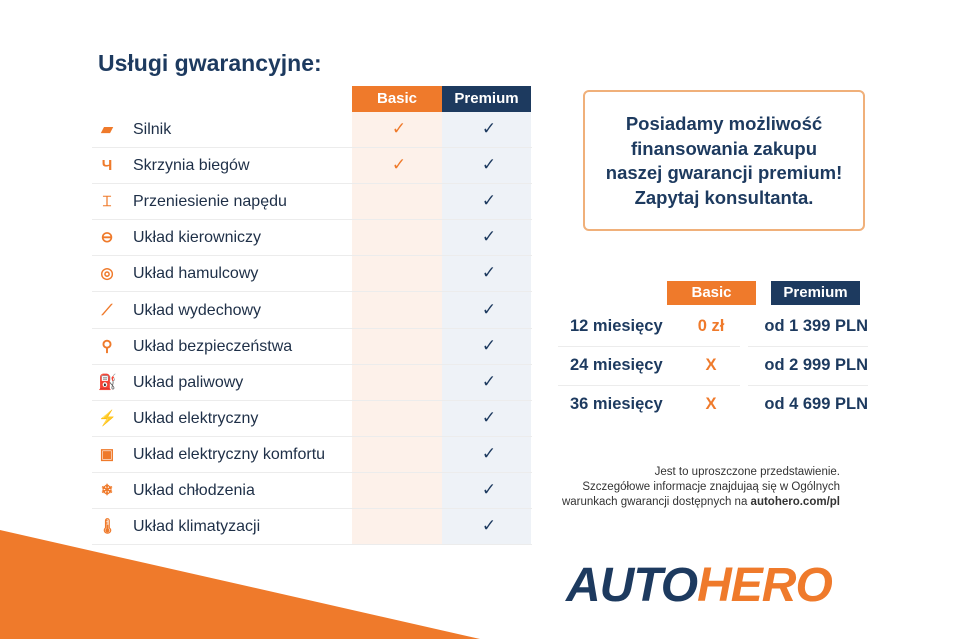 The height and width of the screenshot is (639, 960). What do you see at coordinates (312, 383) in the screenshot?
I see `service-row: ⛽ Układ paliwowy ✓` at bounding box center [312, 383].